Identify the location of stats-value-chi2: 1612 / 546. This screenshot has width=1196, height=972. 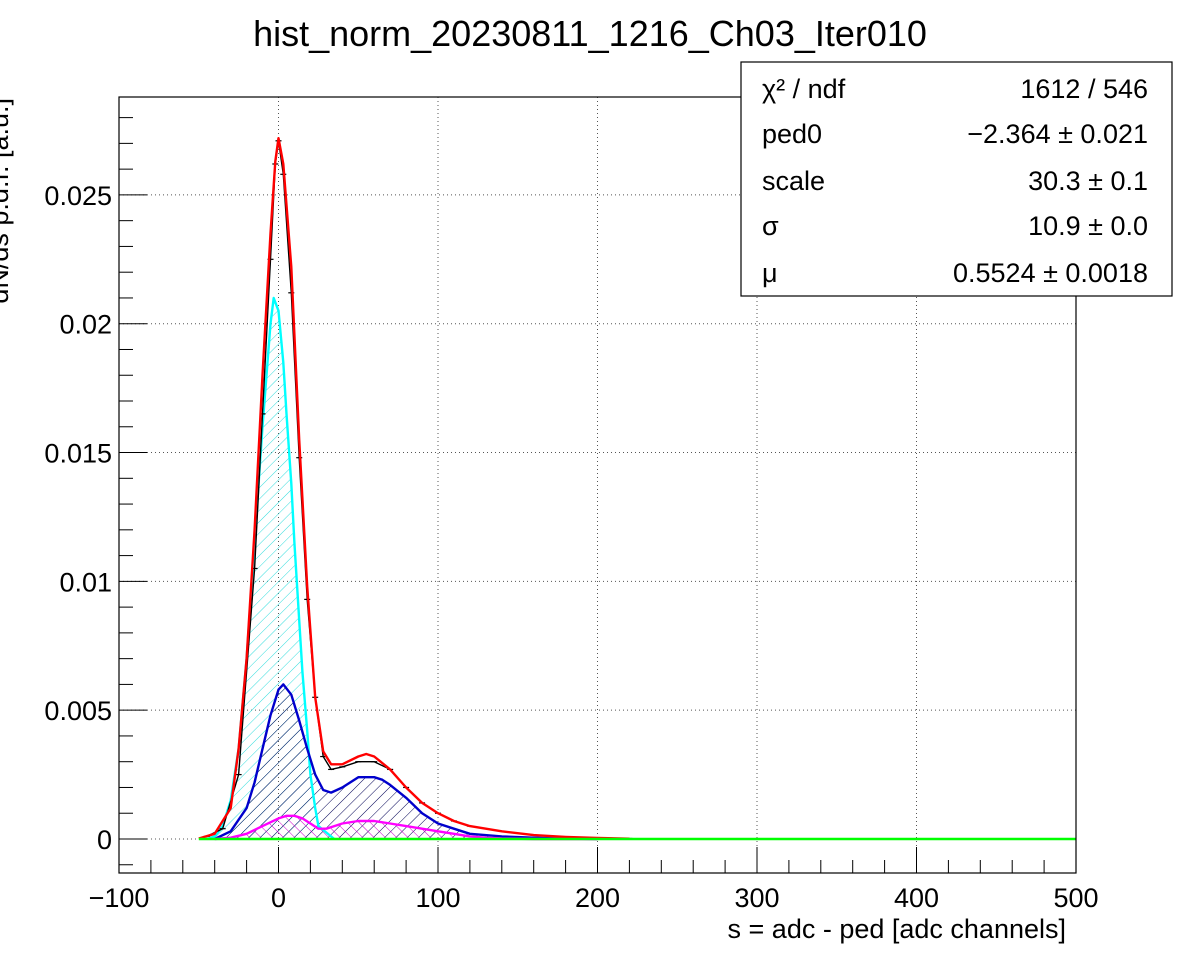
(1084, 89).